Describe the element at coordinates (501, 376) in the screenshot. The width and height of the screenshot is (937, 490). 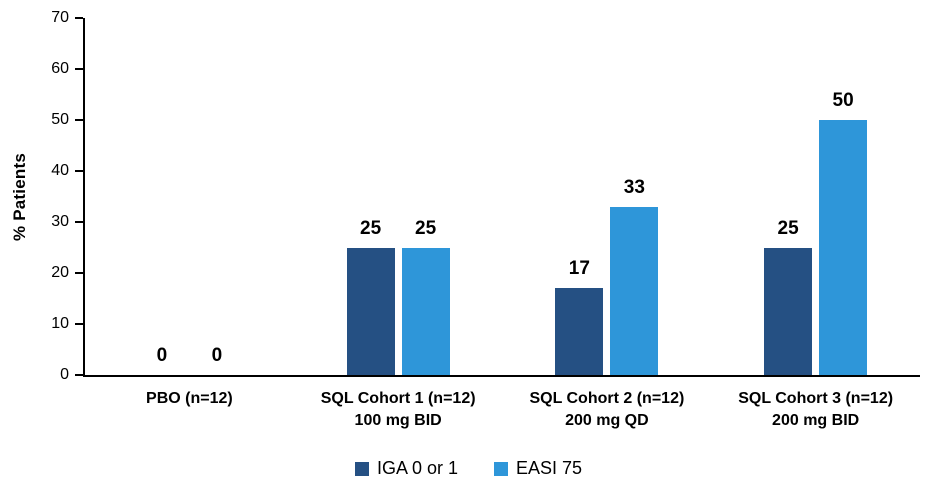
I see `x-axis-line` at that location.